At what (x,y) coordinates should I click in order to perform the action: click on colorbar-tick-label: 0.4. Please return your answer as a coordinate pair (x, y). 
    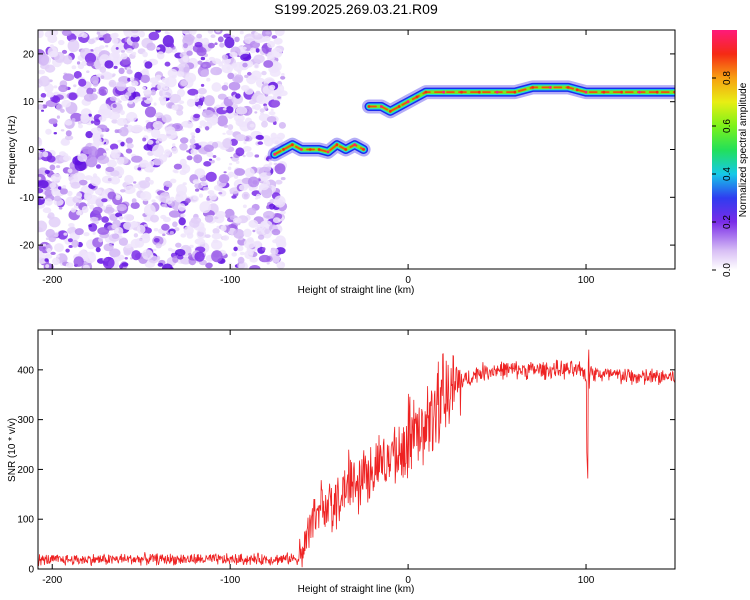
    Looking at the image, I should click on (727, 174).